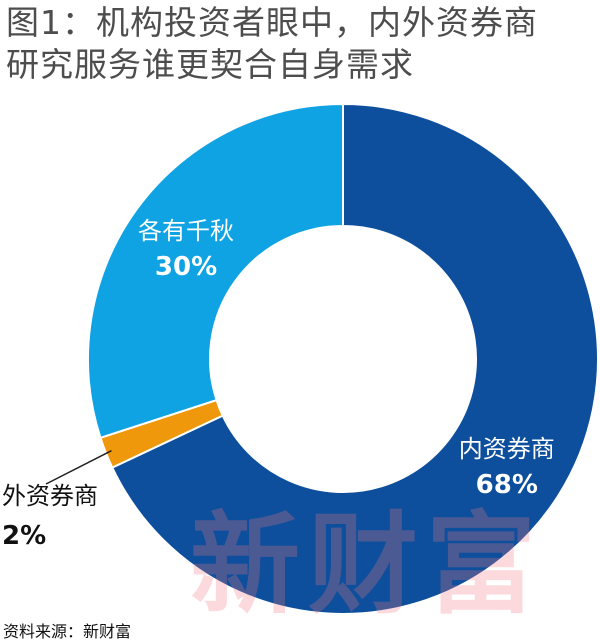 The image size is (600, 642). I want to click on slice-1-value-label: 68%, so click(507, 485).